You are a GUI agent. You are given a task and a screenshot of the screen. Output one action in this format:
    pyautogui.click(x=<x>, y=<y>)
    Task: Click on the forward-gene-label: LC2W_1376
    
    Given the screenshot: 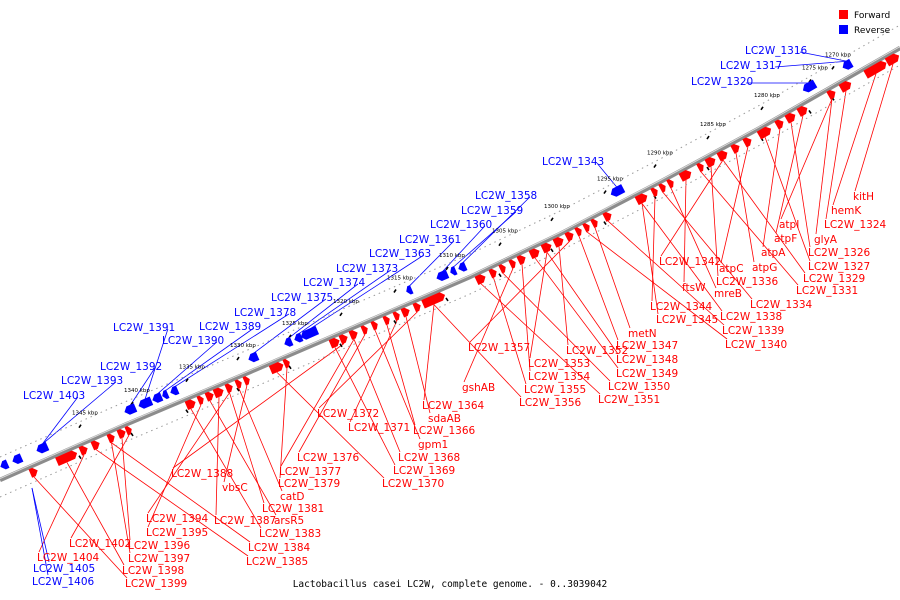 What is the action you would take?
    pyautogui.click(x=328, y=458)
    